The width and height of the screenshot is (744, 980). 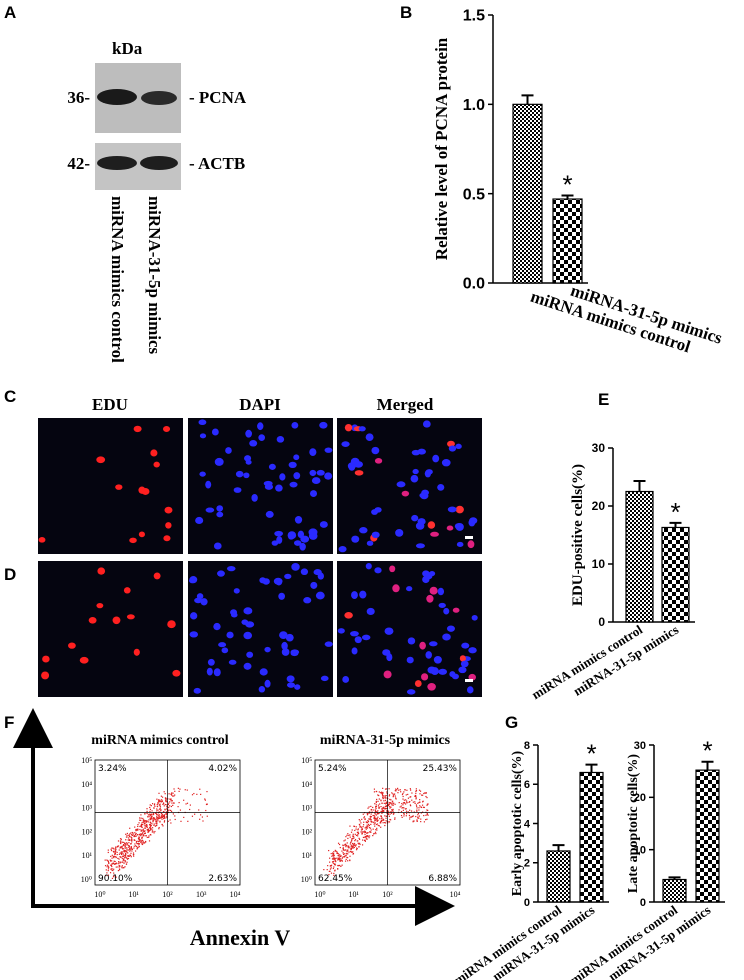 I want to click on y-axis-label: EDU-positive cells(%), so click(x=578, y=535).